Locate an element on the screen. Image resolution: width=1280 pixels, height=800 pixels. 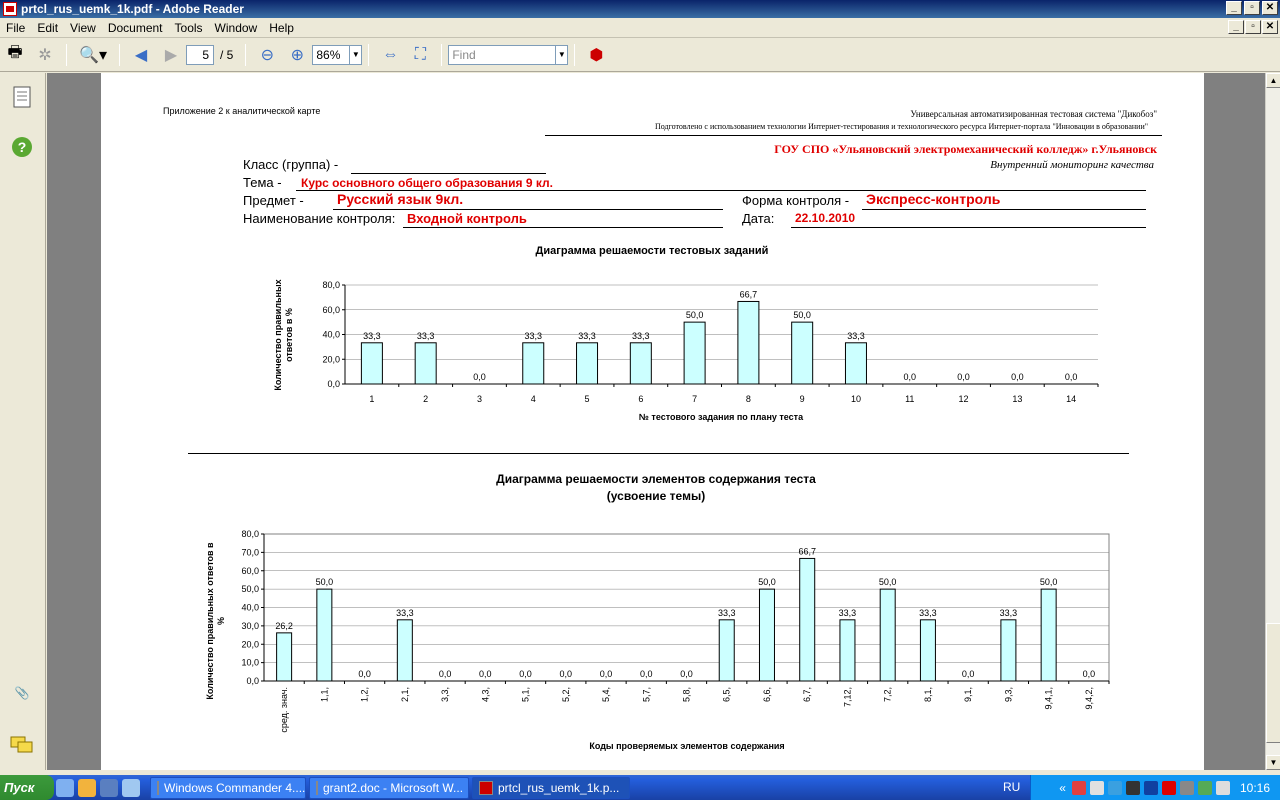
menu-view: View is located at coordinates (83, 27).